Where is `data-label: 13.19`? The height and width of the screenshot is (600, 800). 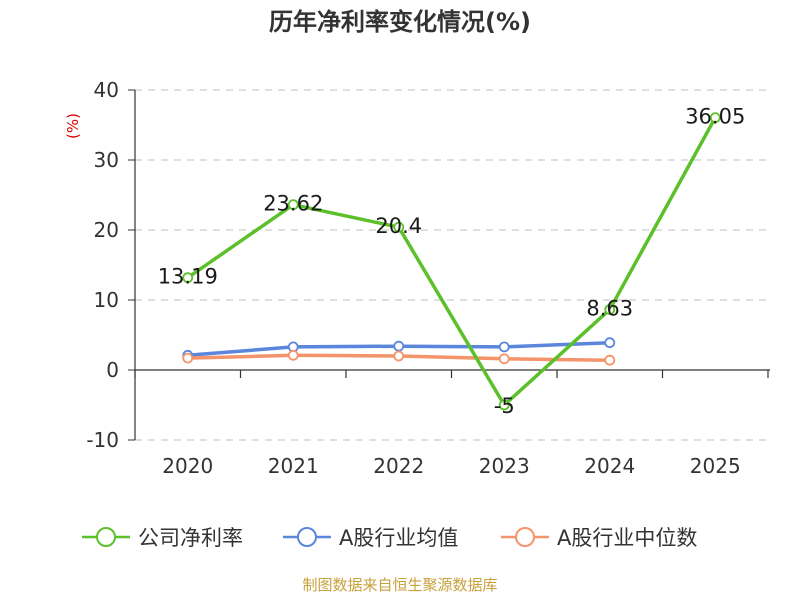 data-label: 13.19 is located at coordinates (188, 277).